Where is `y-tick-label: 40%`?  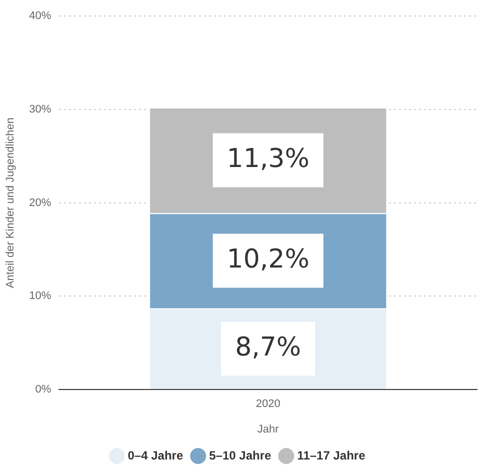
y-tick-label: 40% is located at coordinates (40, 16).